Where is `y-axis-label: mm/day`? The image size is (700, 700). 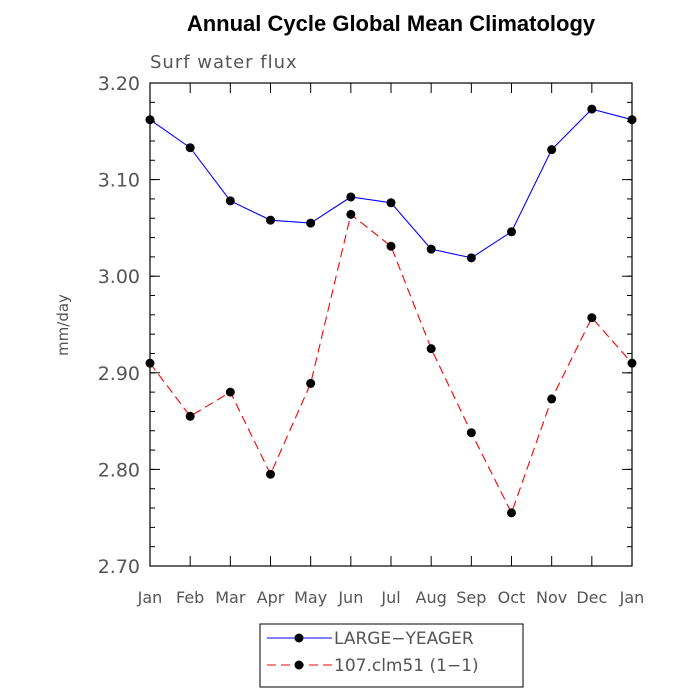
y-axis-label: mm/day is located at coordinates (63, 325).